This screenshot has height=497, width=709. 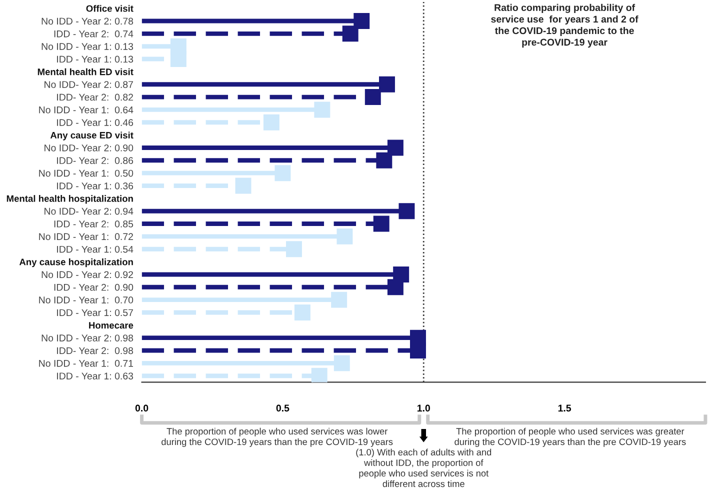 What do you see at coordinates (92, 136) in the screenshot?
I see `y-tick-label: Any cause ED visit` at bounding box center [92, 136].